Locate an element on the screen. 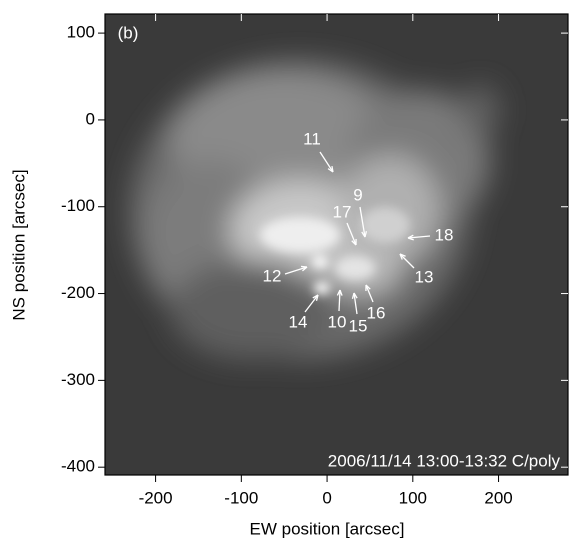 This screenshot has width=576, height=547. annotation: 16 is located at coordinates (376, 312).